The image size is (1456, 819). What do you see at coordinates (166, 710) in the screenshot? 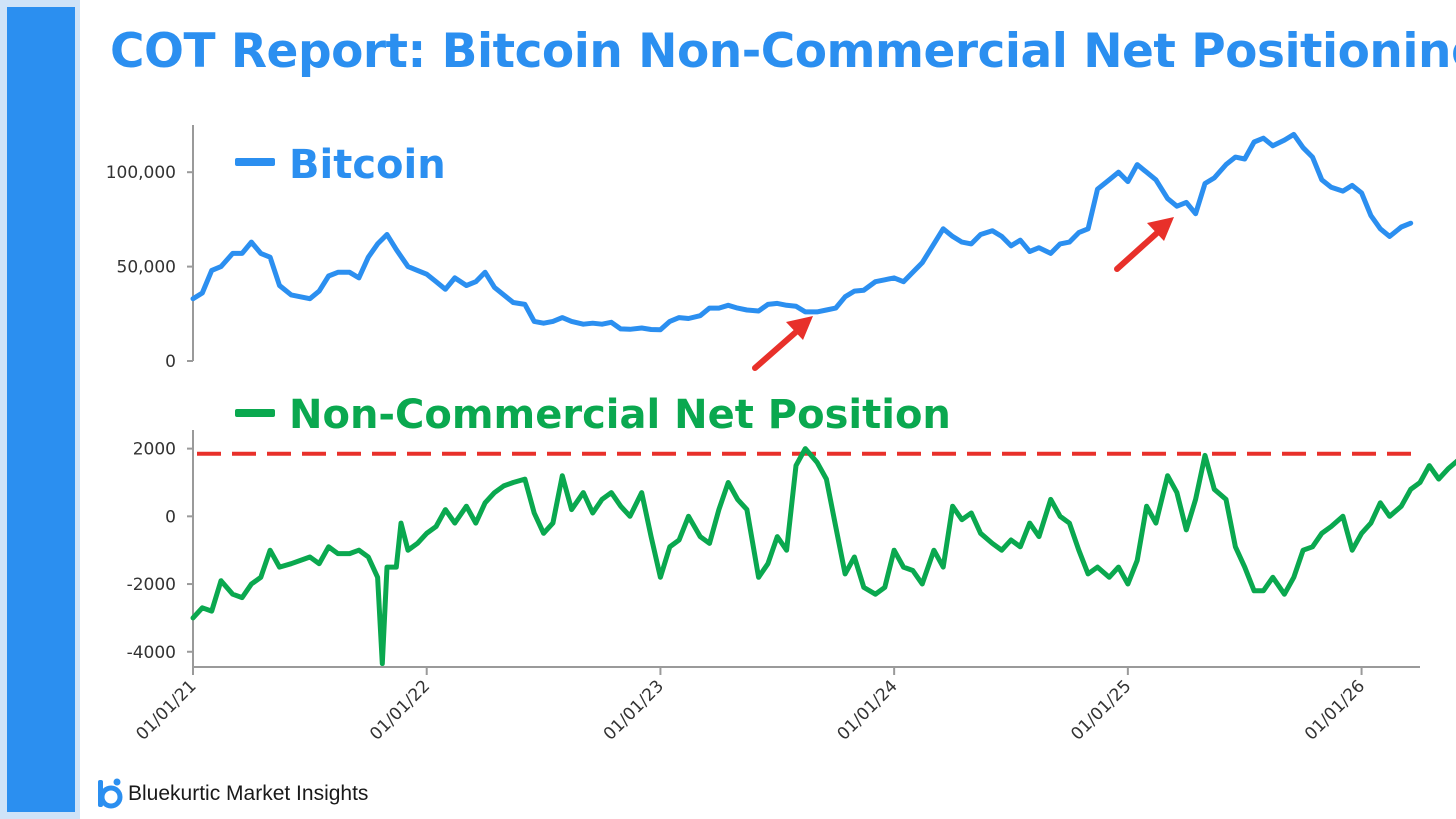
I see `x-tick-label: 01/01/21` at bounding box center [166, 710].